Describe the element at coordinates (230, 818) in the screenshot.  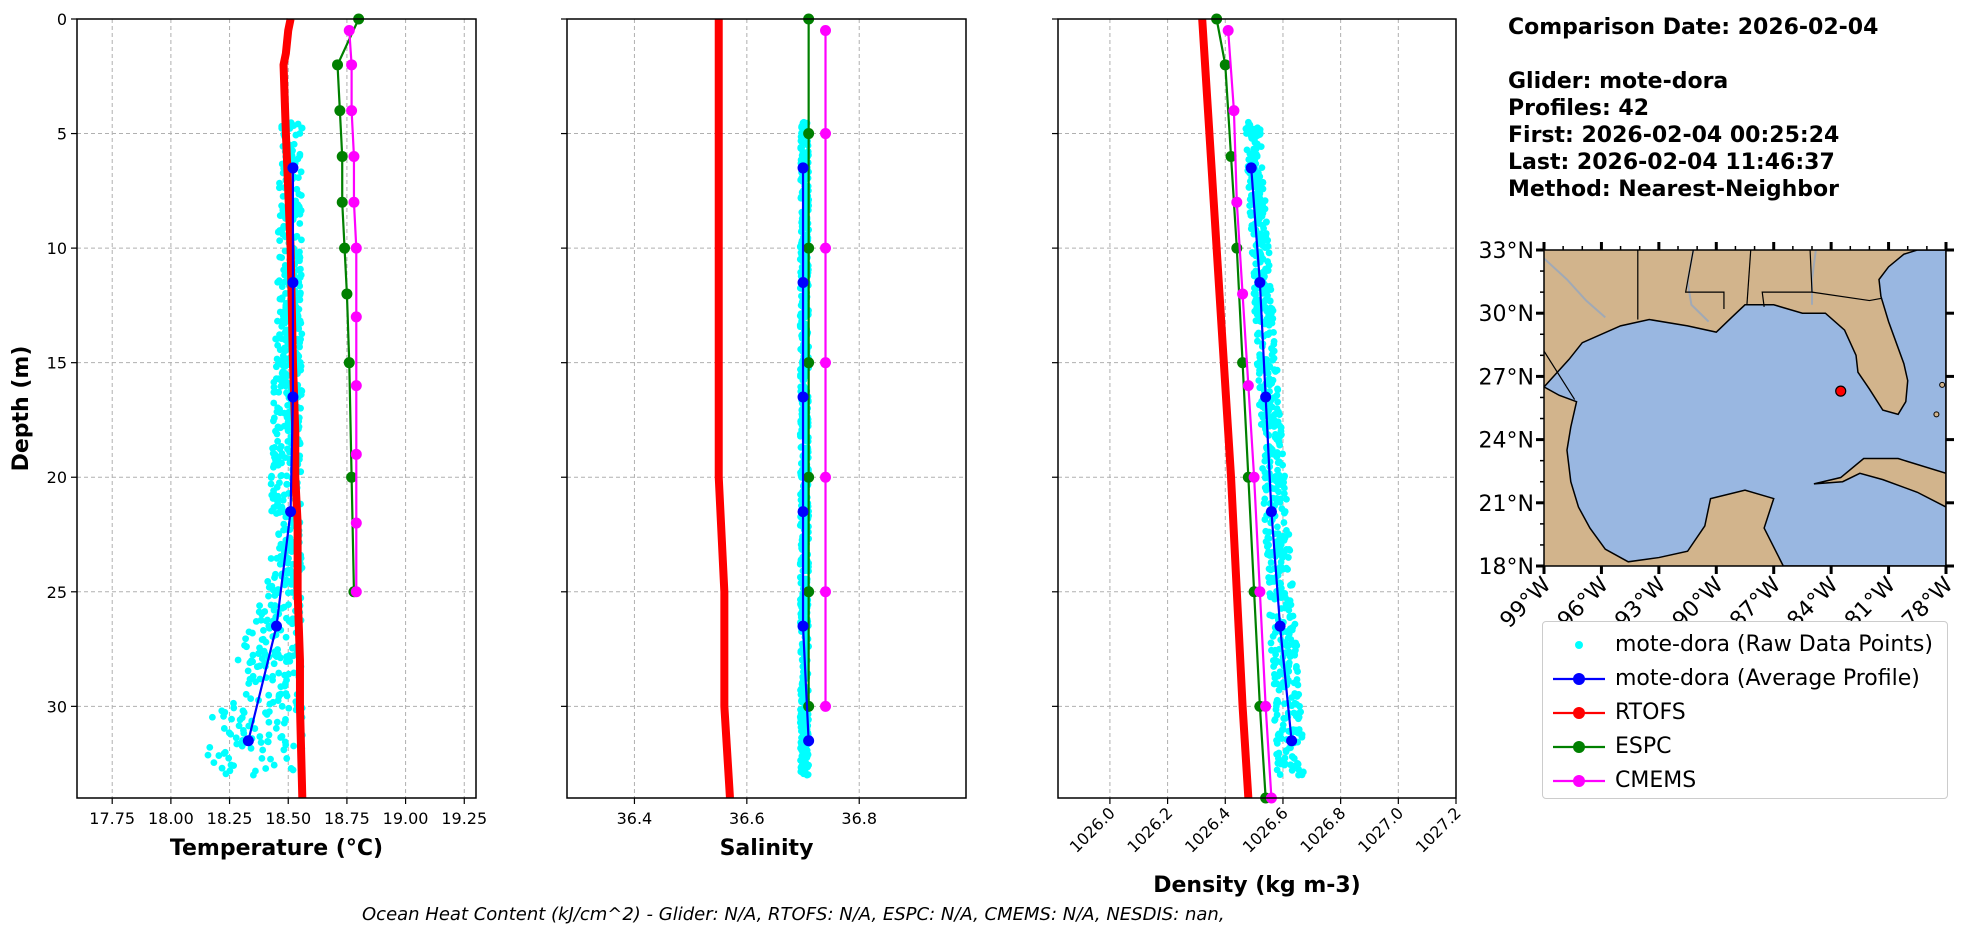
I see `x-tick-label: 18.25` at that location.